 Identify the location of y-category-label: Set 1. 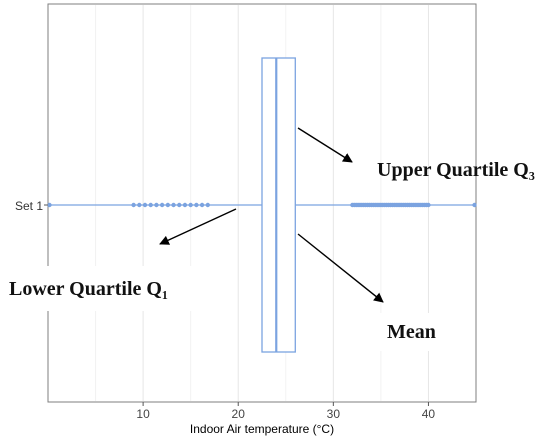
(29, 206).